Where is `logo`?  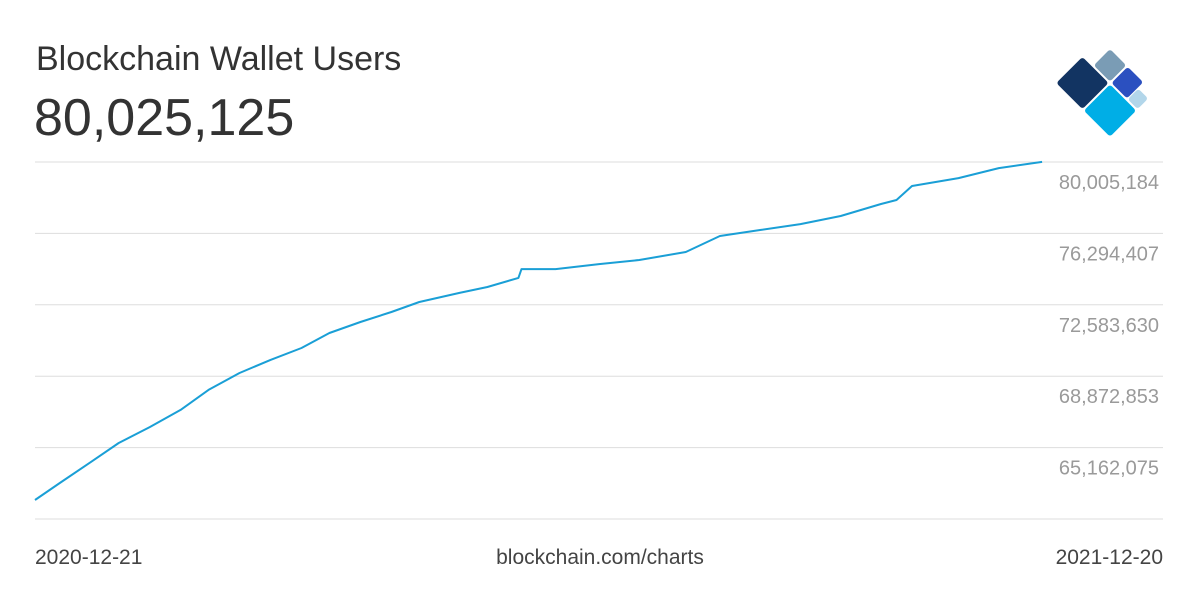 logo is located at coordinates (1102, 93).